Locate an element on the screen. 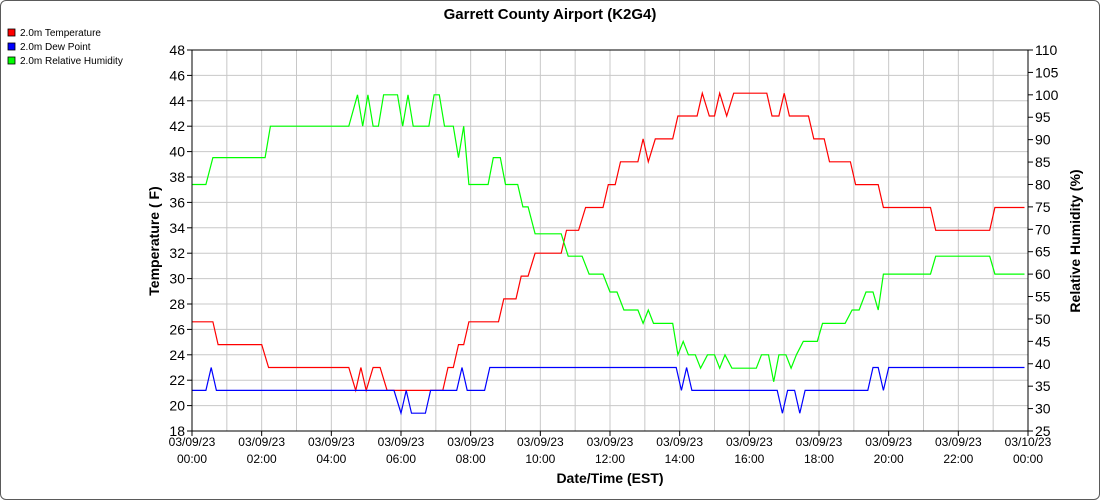 This screenshot has height=500, width=1100. y-axis-right: 25 30 35 40 45 50 55 60 65 70 75 80 85 90 95 100 105 110 is located at coordinates (1043, 240).